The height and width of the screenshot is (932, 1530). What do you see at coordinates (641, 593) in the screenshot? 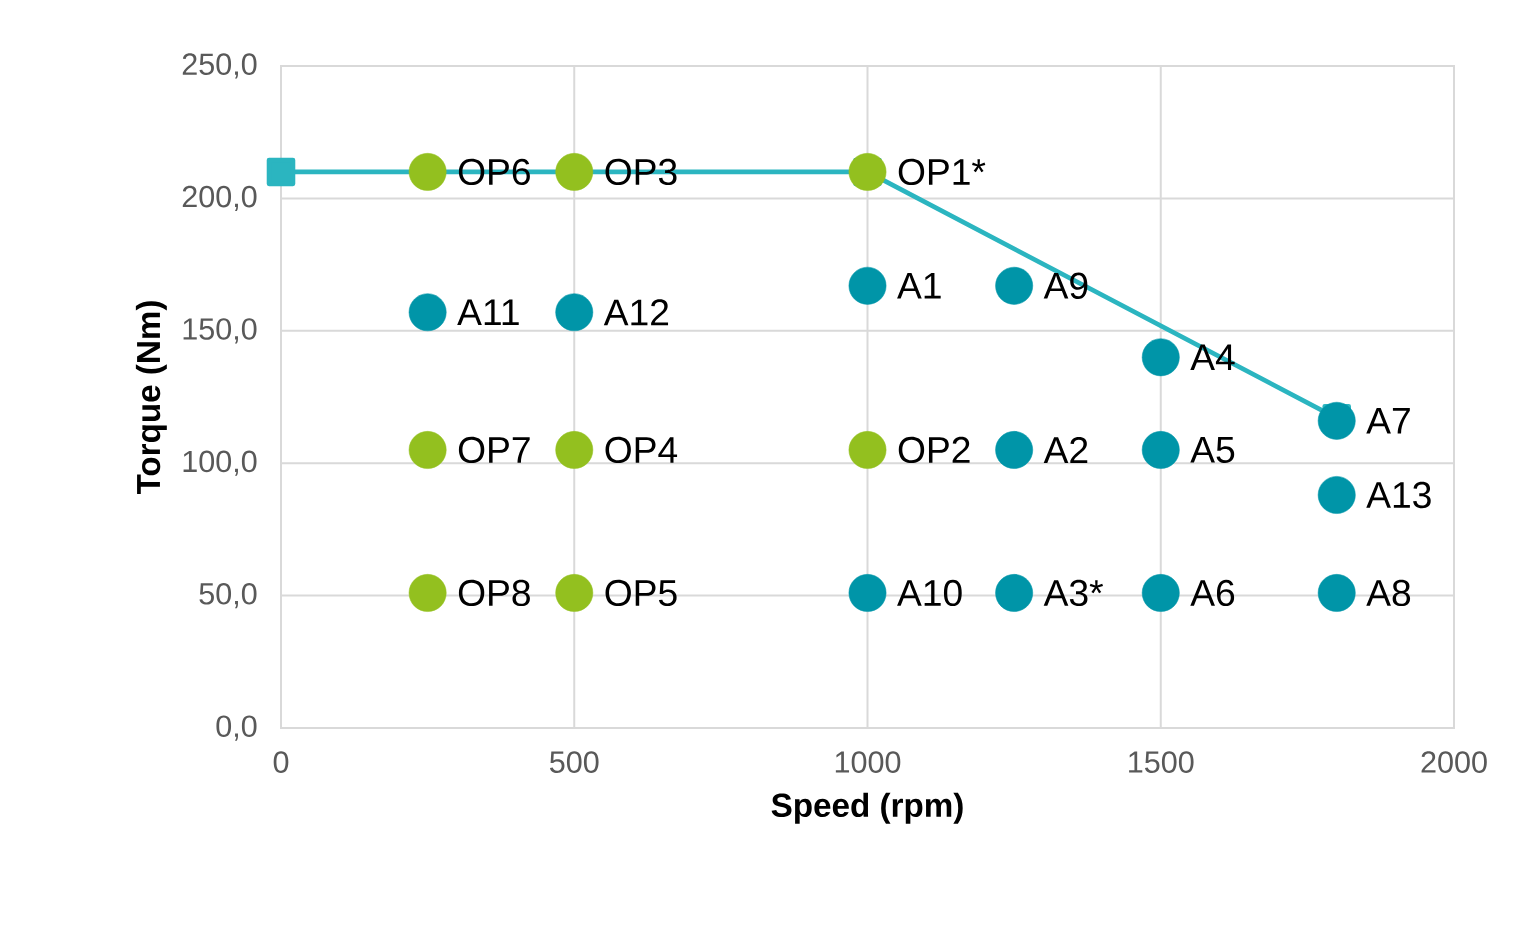
I see `annotation: OP5` at bounding box center [641, 593].